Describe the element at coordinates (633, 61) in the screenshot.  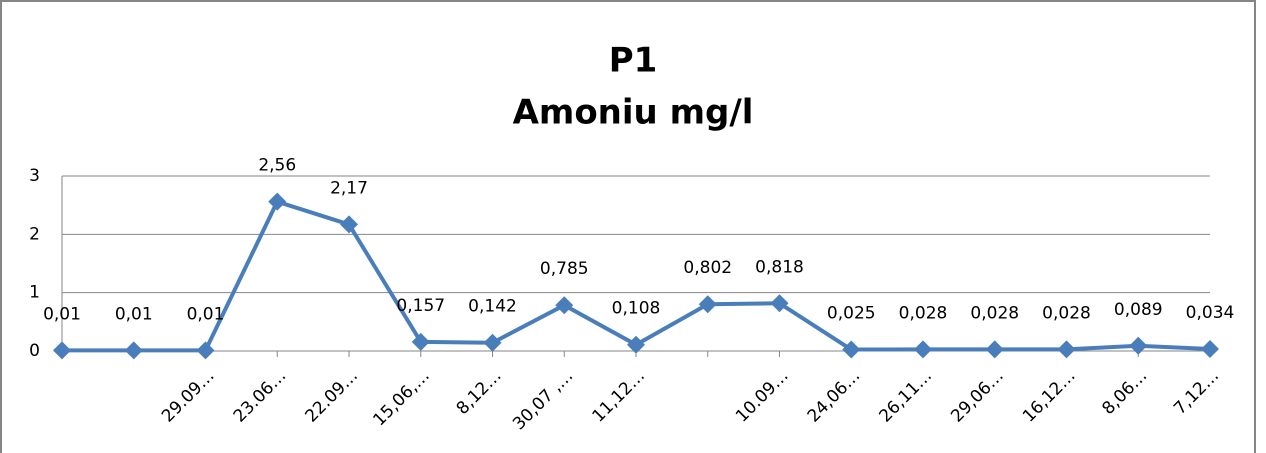
I see `chart-title: P1` at that location.